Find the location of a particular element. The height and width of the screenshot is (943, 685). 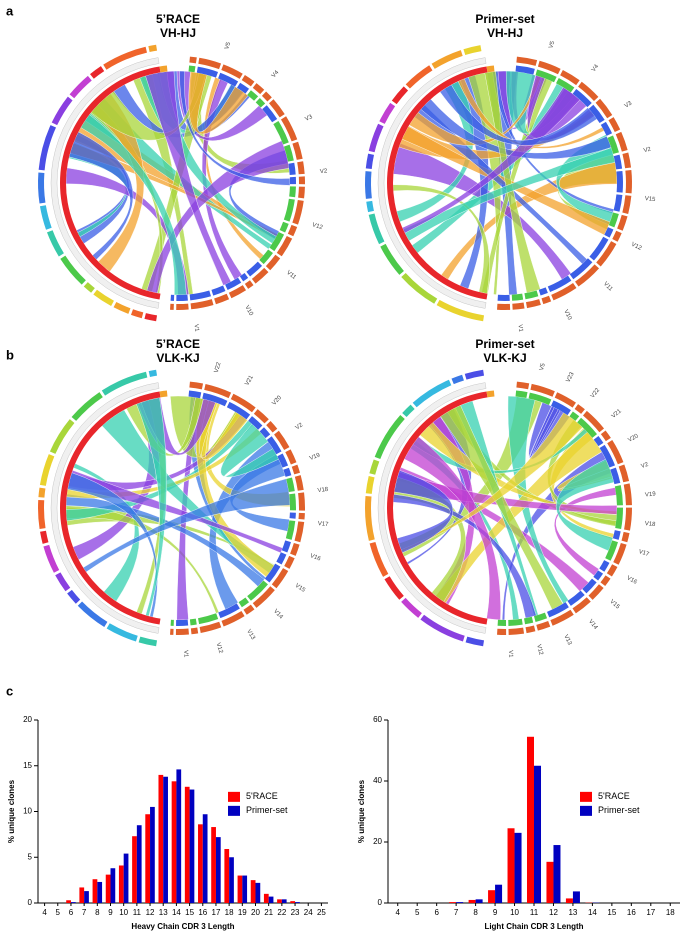

x-axis-label: Light Chain CDR 3 Length is located at coordinates (533, 926).